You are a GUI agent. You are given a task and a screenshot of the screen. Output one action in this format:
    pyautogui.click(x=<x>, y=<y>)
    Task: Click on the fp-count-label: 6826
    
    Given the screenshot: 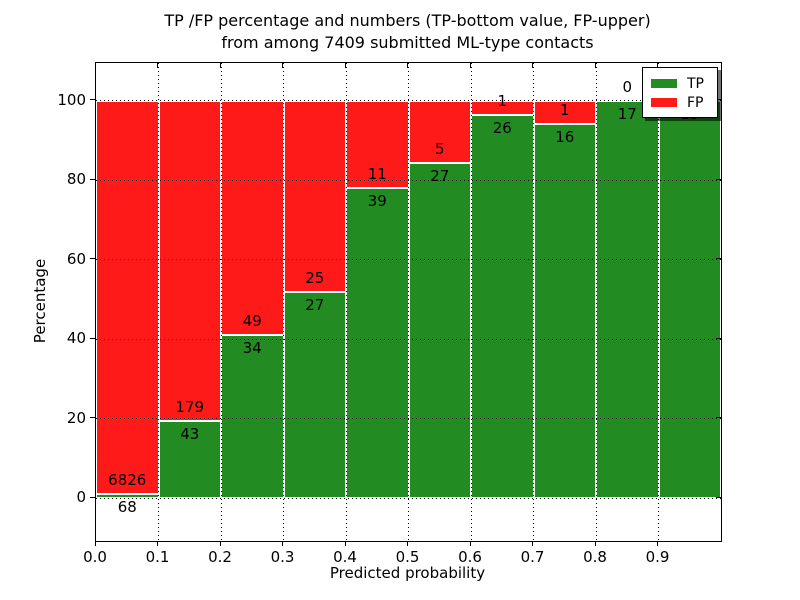 What is the action you would take?
    pyautogui.click(x=127, y=480)
    